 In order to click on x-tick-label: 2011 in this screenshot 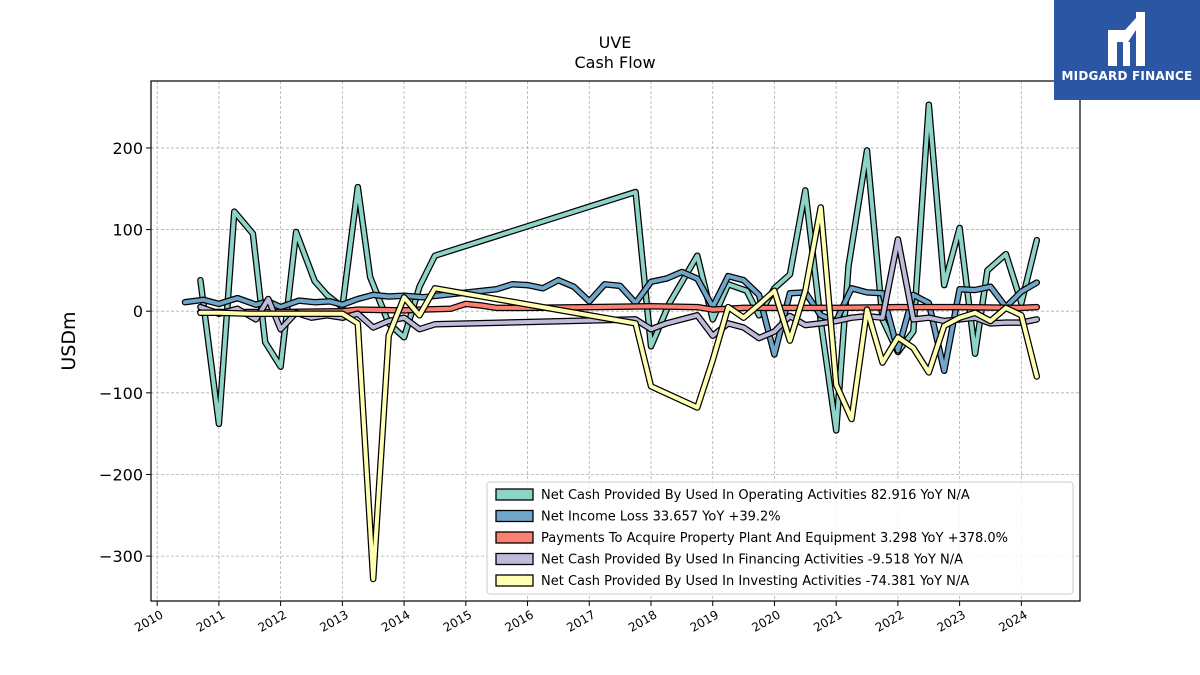, I will do `click(210, 620)`.